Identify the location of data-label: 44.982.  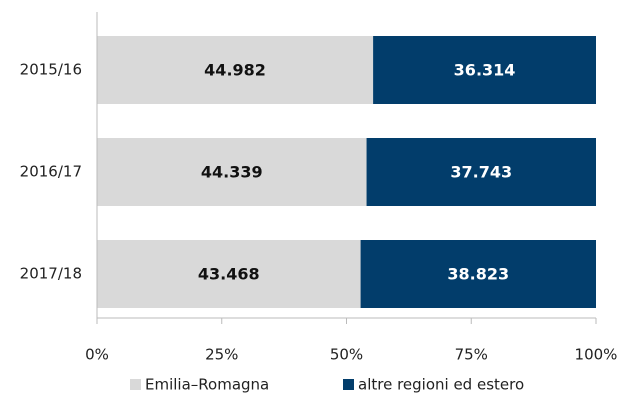
(235, 70).